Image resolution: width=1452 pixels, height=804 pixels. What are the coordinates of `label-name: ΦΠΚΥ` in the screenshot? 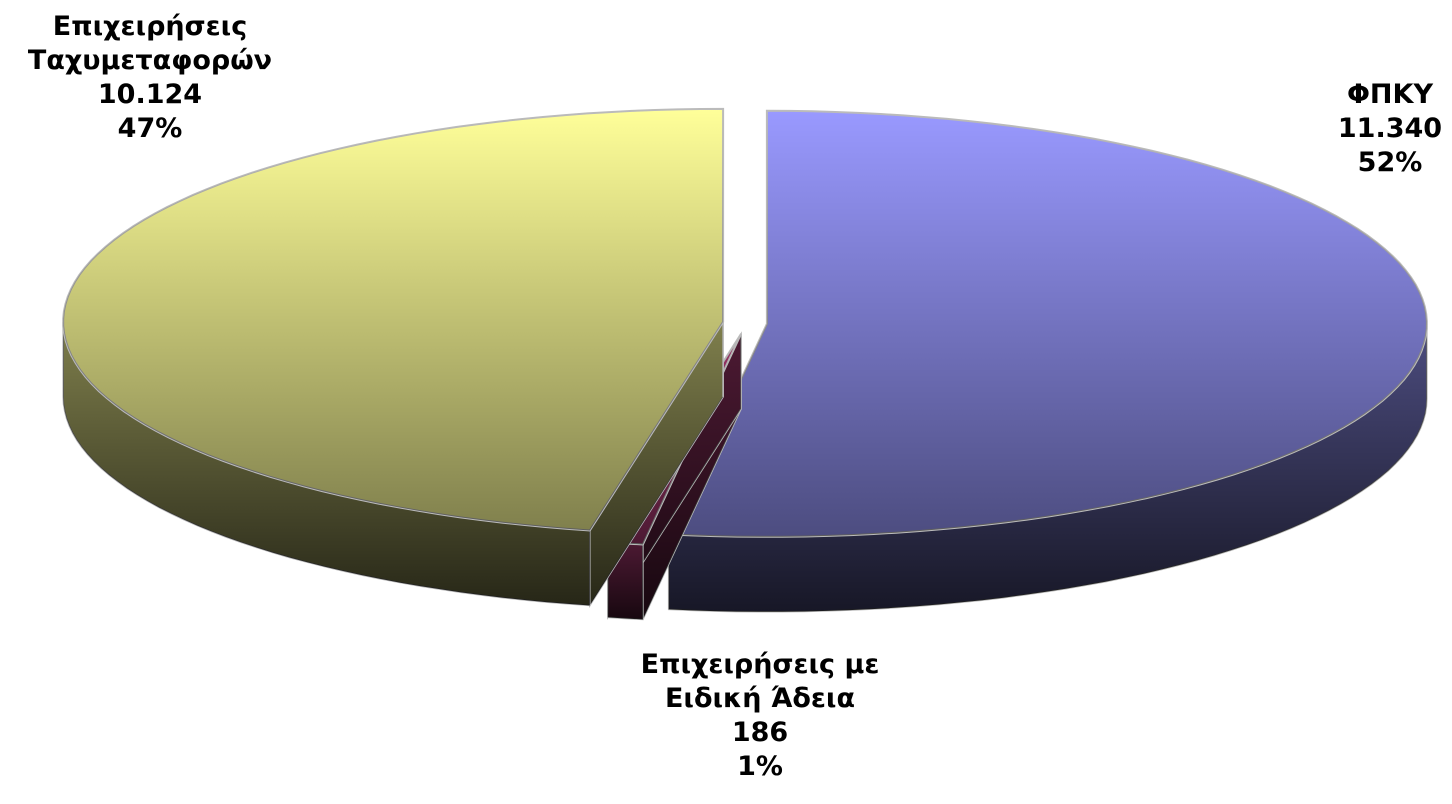 It's located at (1390, 94).